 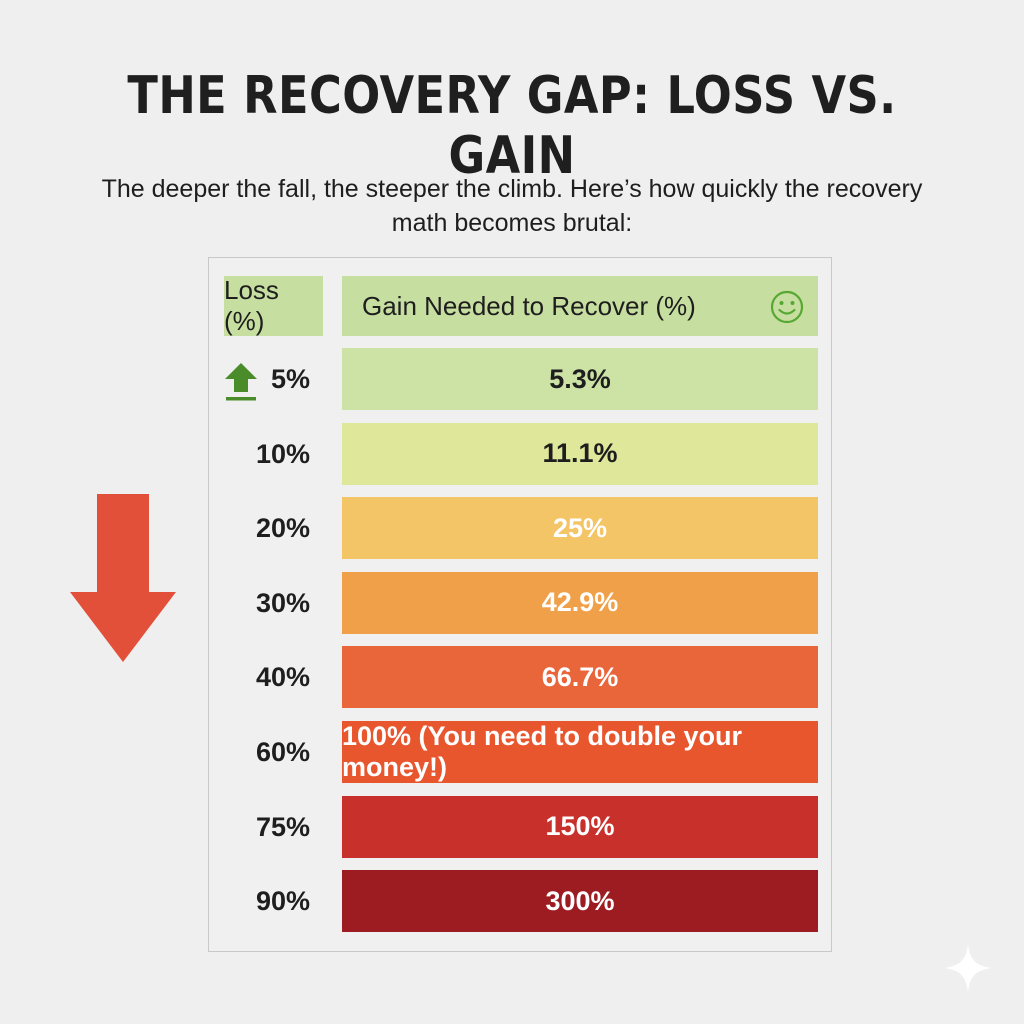 What do you see at coordinates (282, 901) in the screenshot?
I see `loss-value: 90%` at bounding box center [282, 901].